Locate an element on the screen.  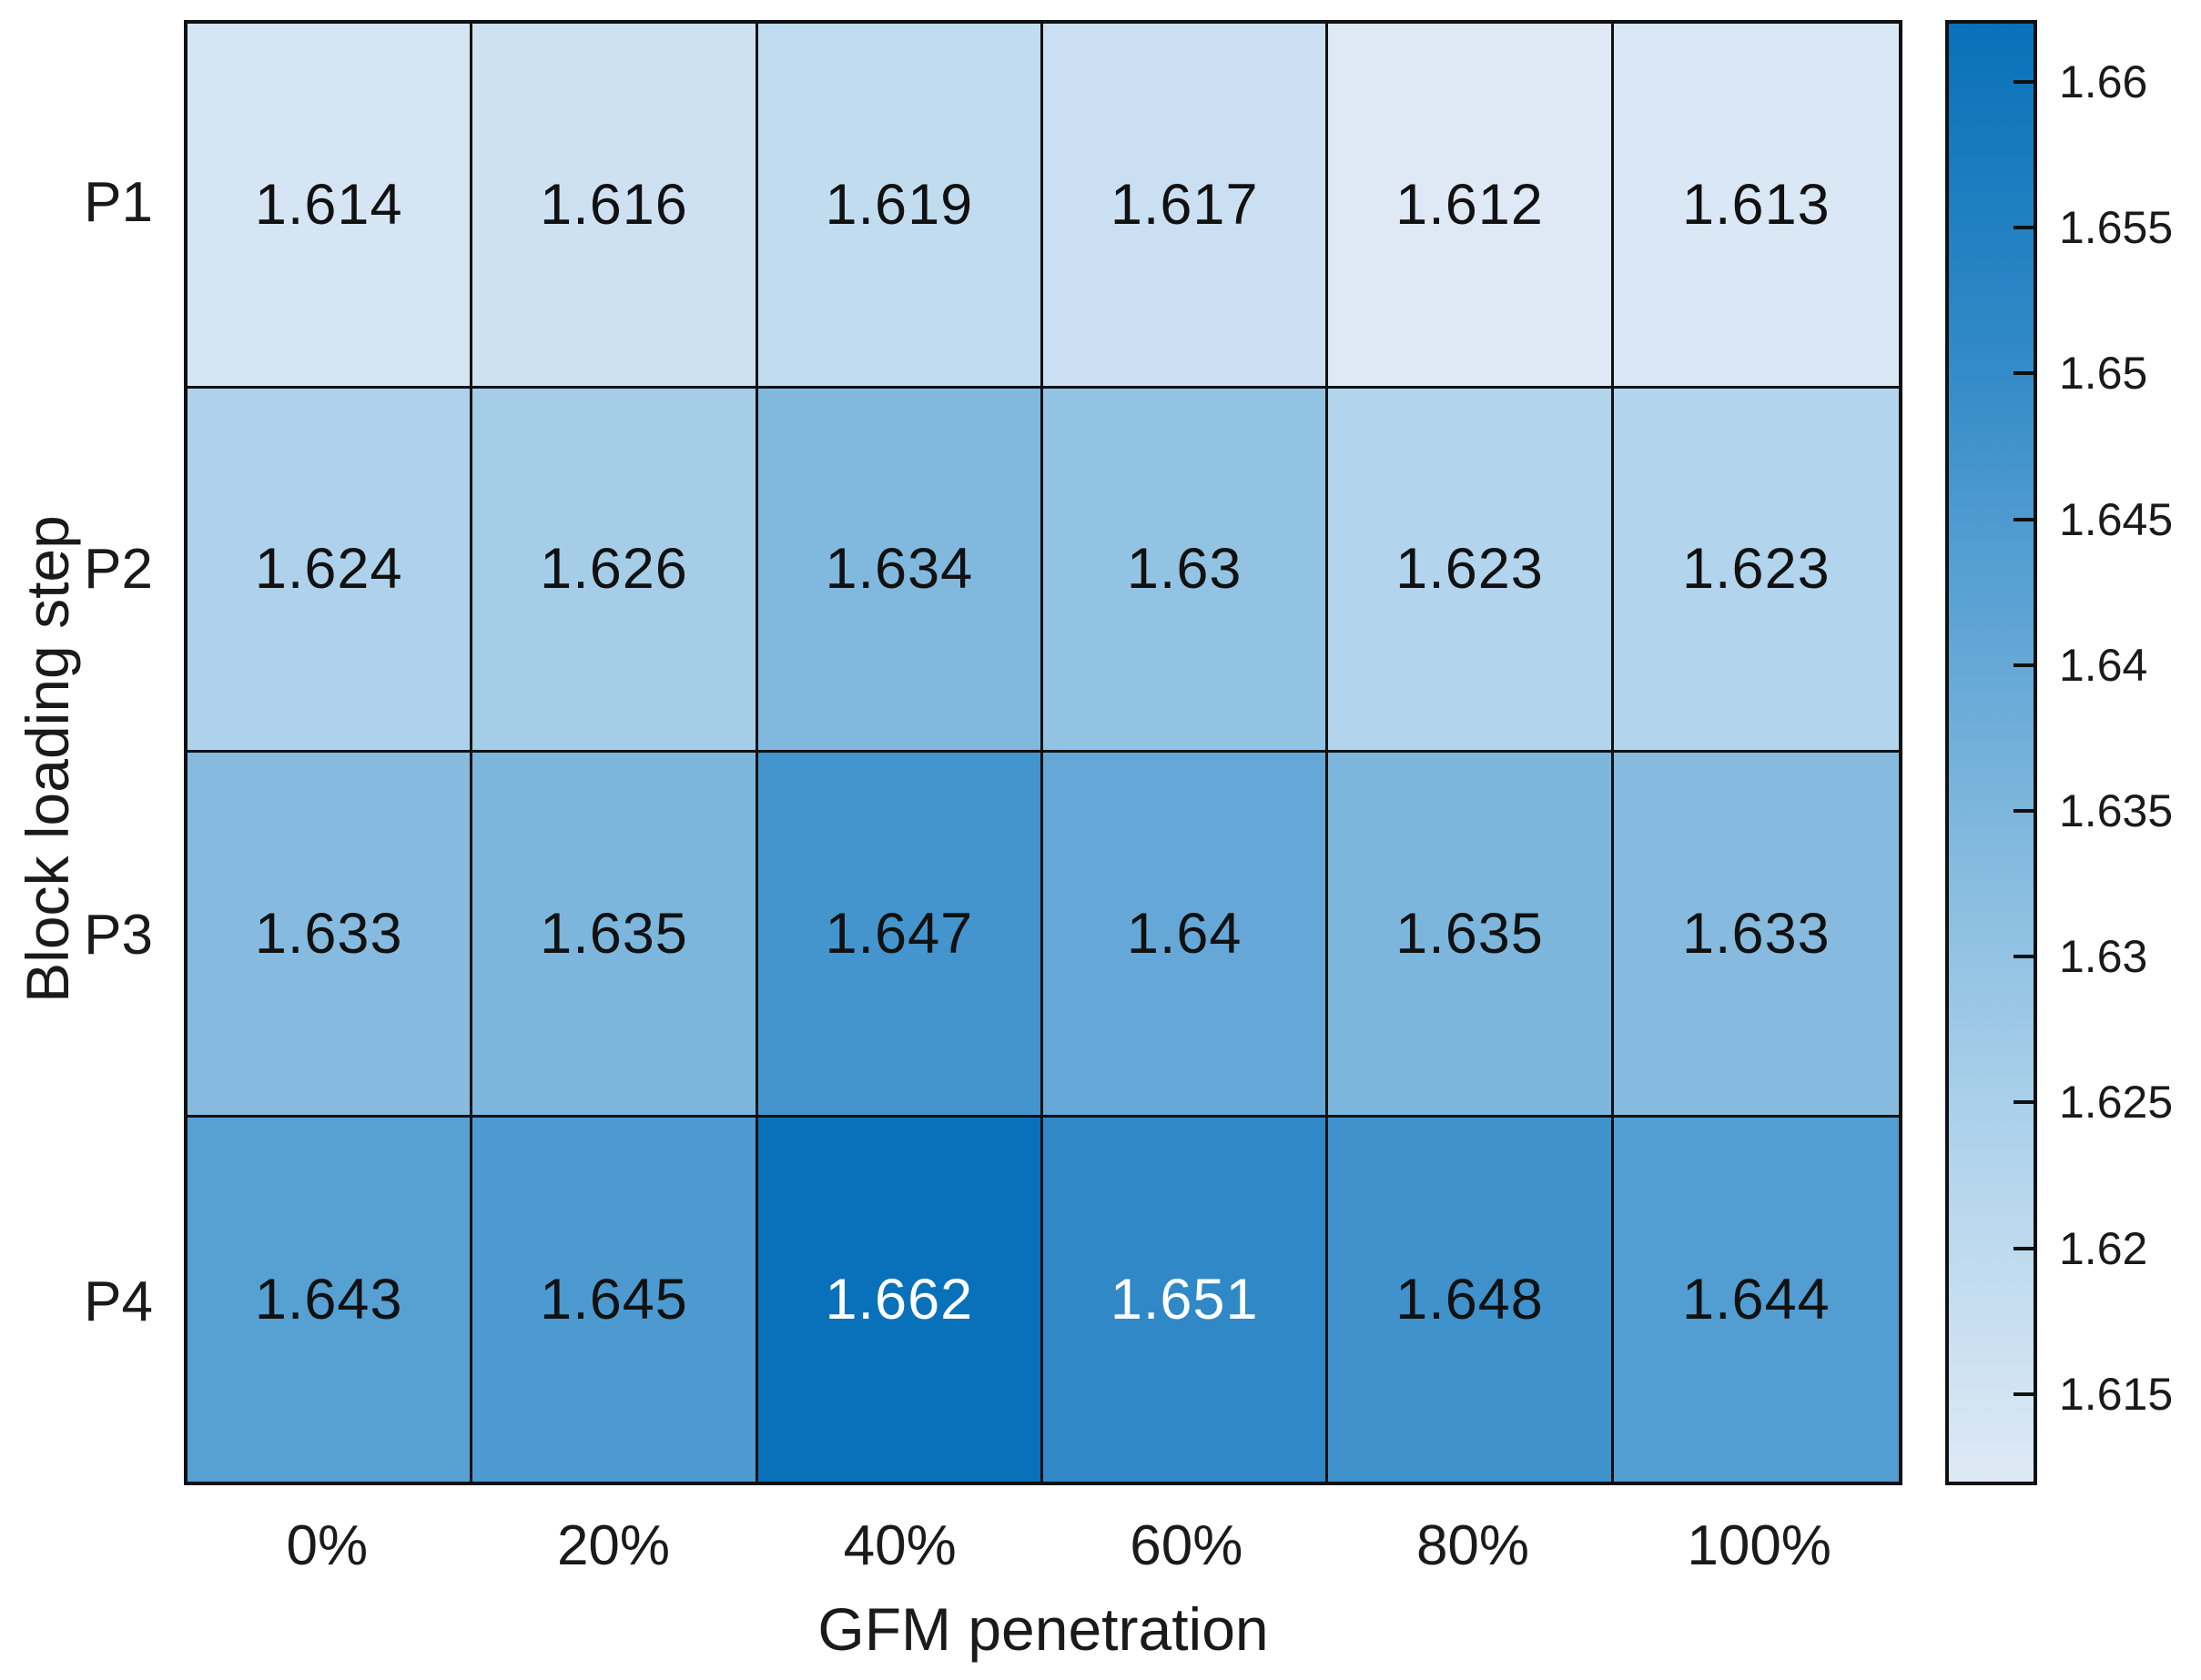
x-tick-label: 20% is located at coordinates (613, 1545).